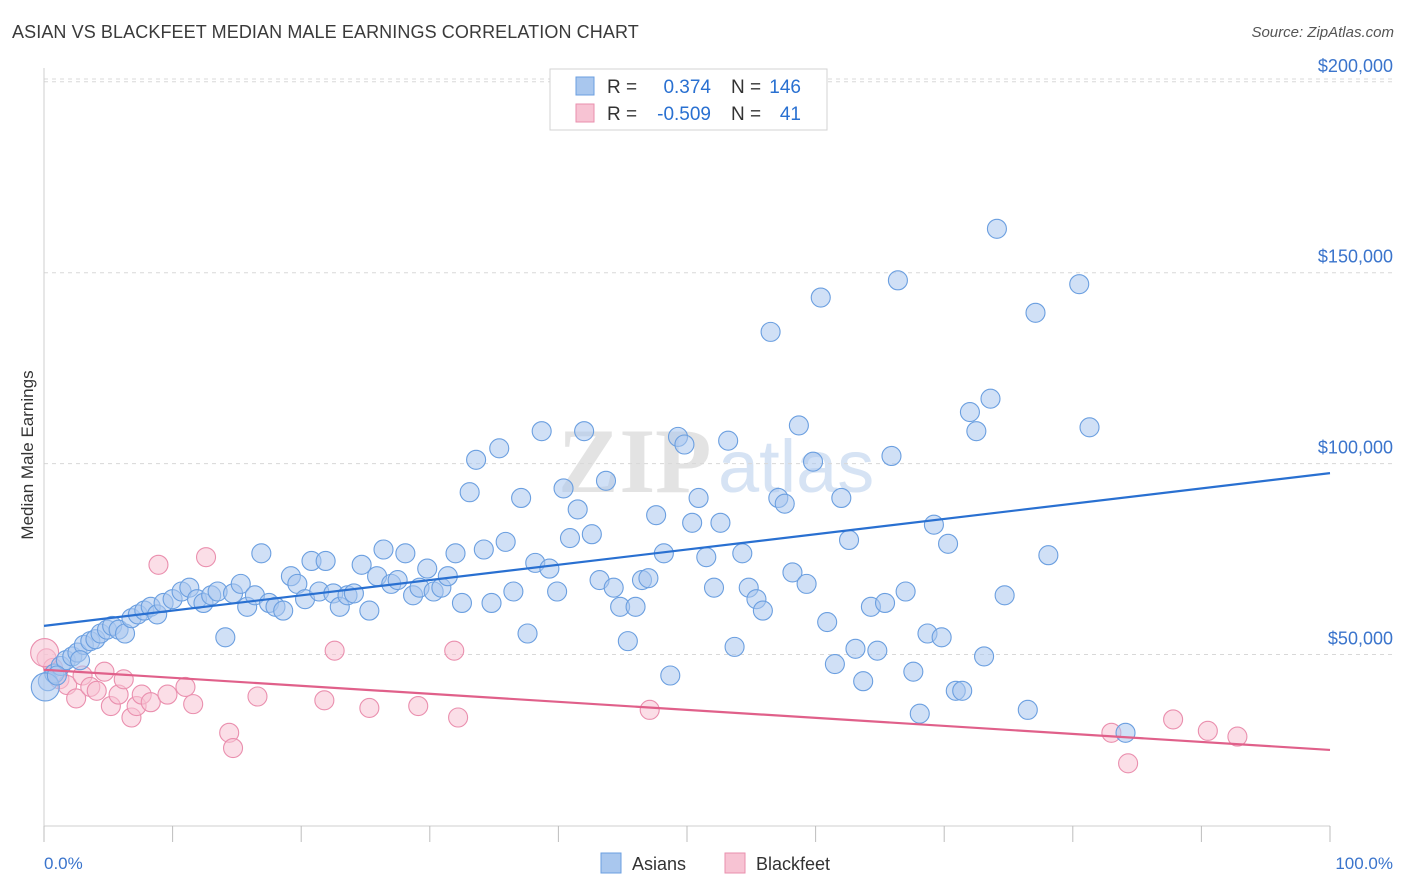 The width and height of the screenshot is (1406, 892). I want to click on watermark: ZIP atlas, so click(716, 461).